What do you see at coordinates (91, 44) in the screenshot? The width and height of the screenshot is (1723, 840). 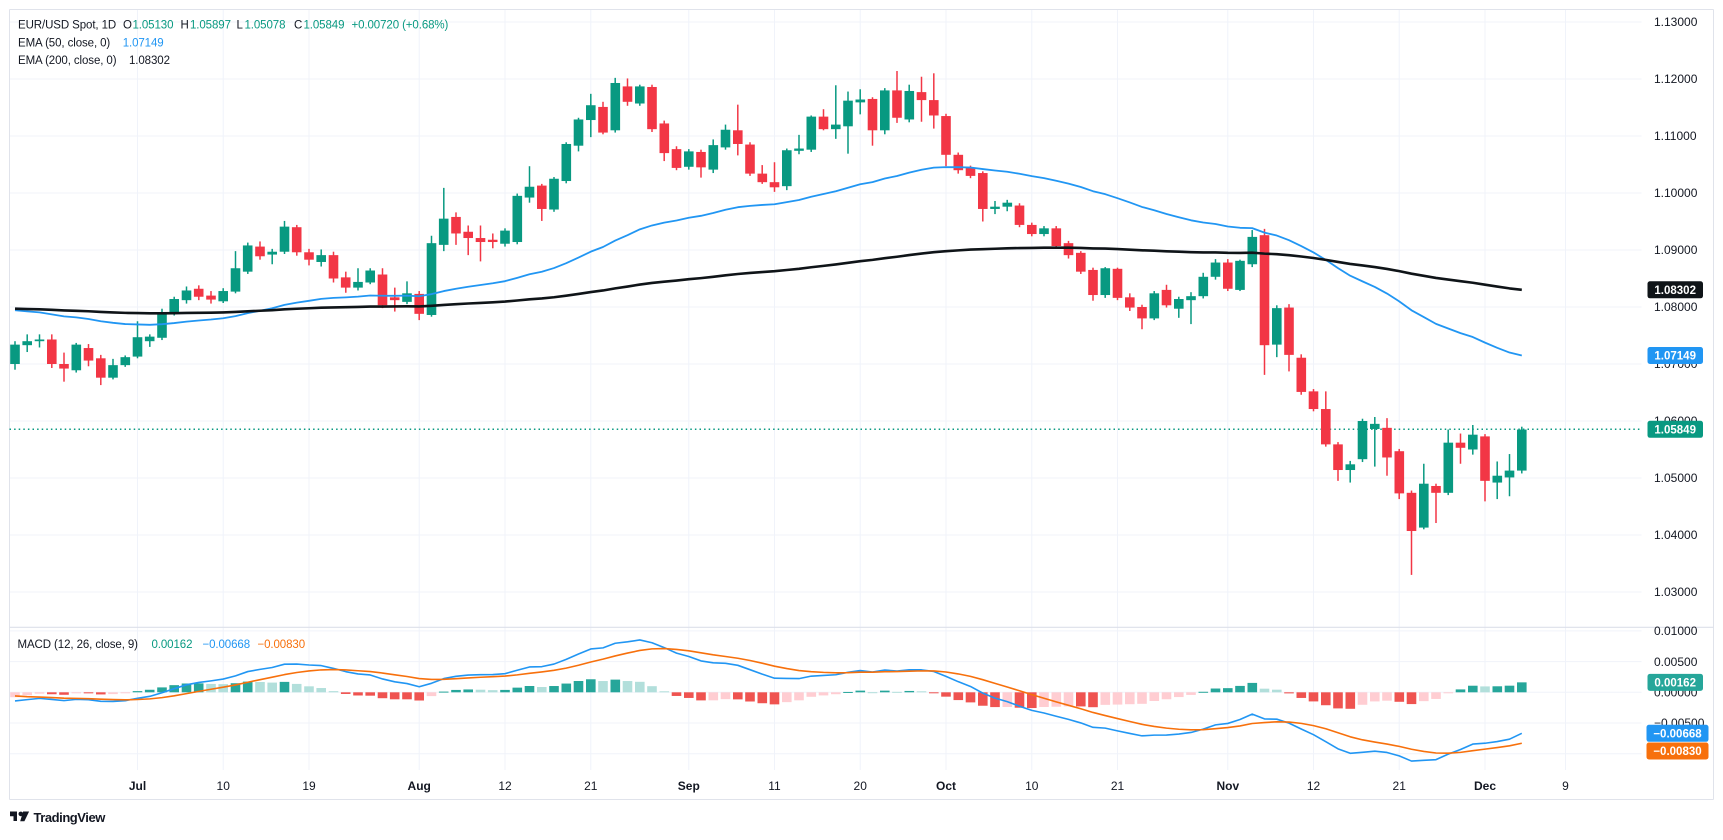 I see `svg-text:EMA (50, close, 0)1.07149: EMA (50, close, 0) 1.07149` at bounding box center [91, 44].